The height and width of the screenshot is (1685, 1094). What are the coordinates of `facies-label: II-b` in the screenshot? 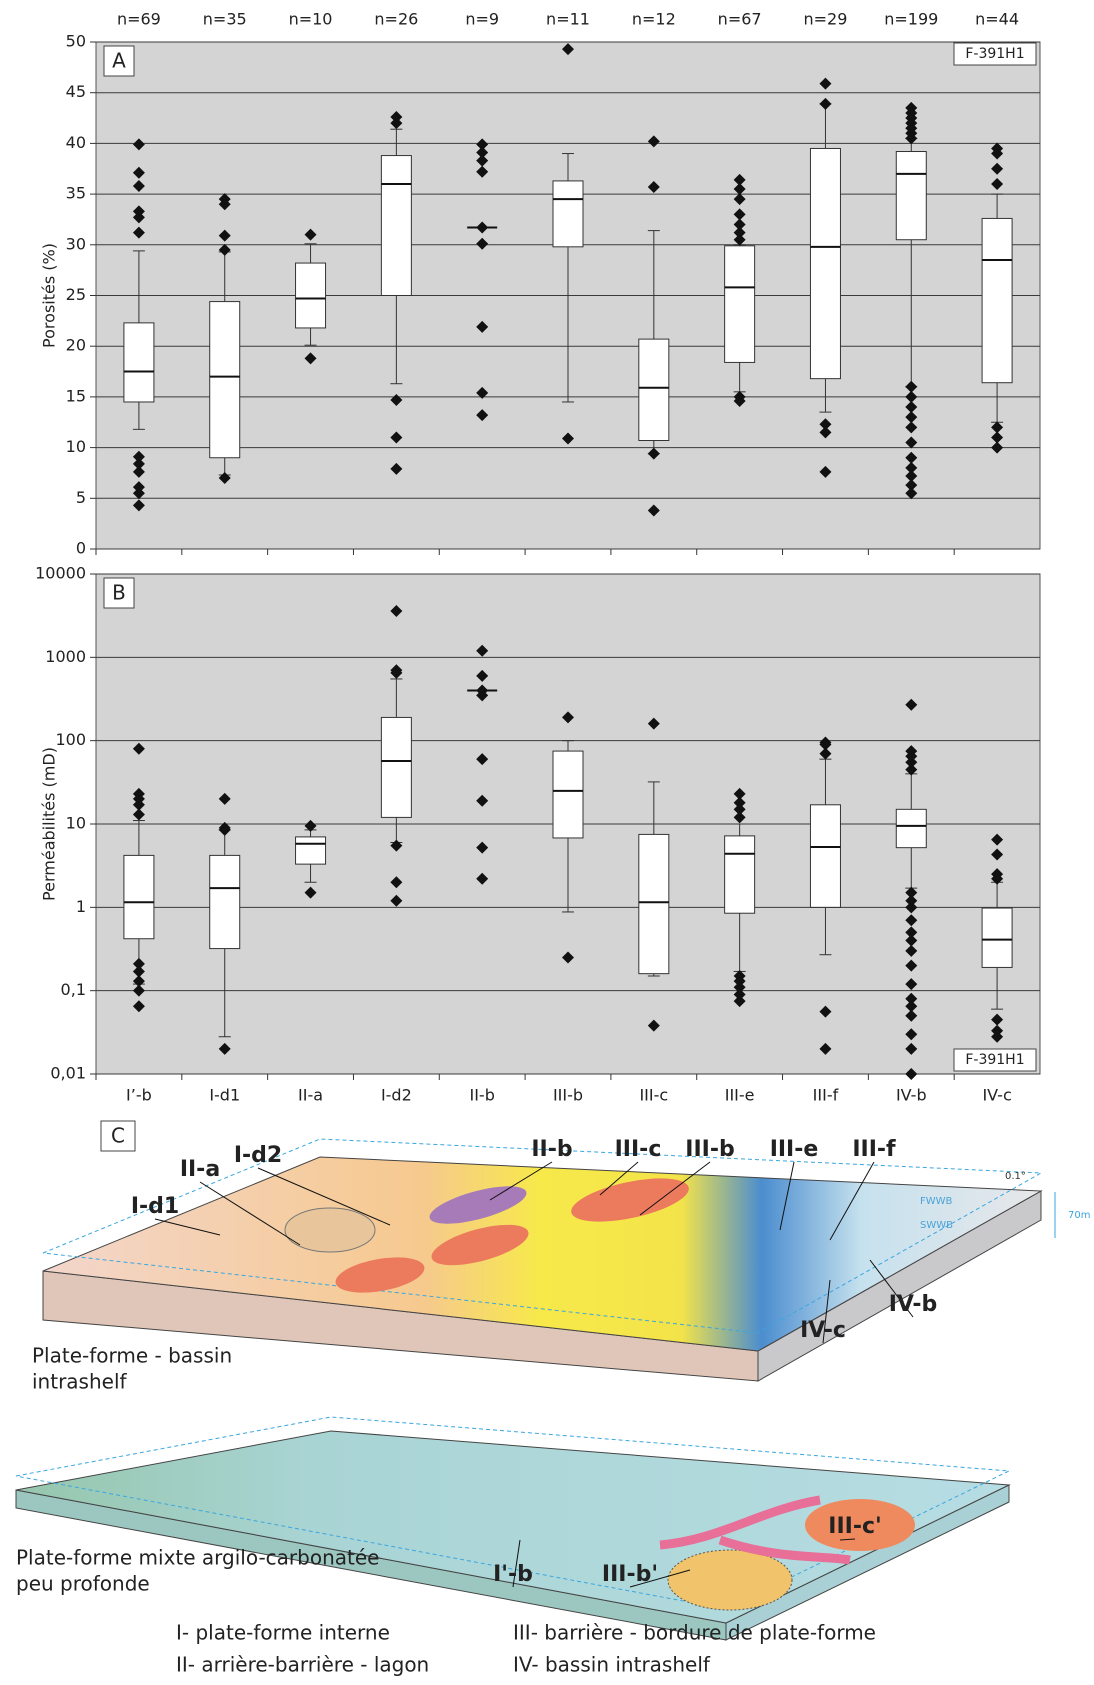 It's located at (551, 1149).